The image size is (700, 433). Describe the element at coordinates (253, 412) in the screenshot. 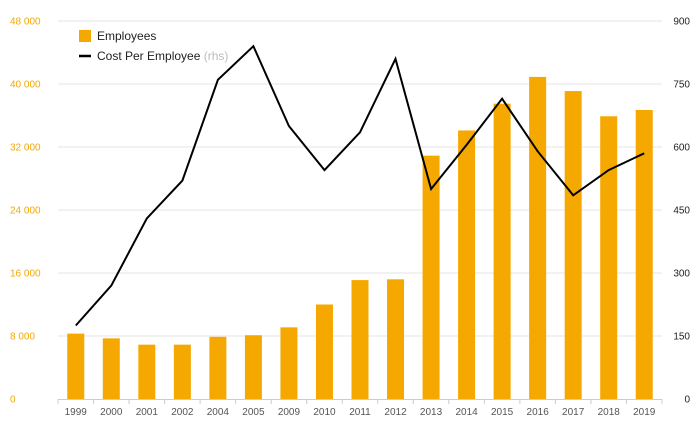

I see `x-tick-label: 2005` at that location.